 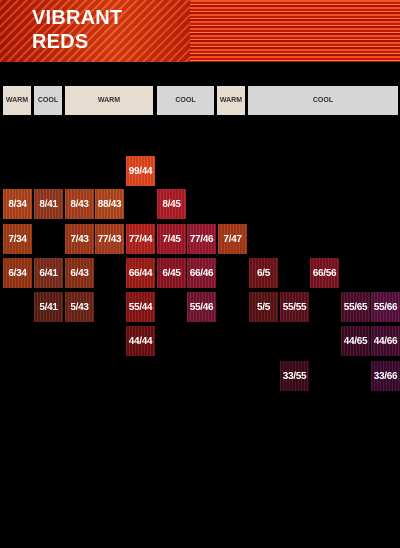 I want to click on color-swatch: 77/46, so click(x=201, y=239).